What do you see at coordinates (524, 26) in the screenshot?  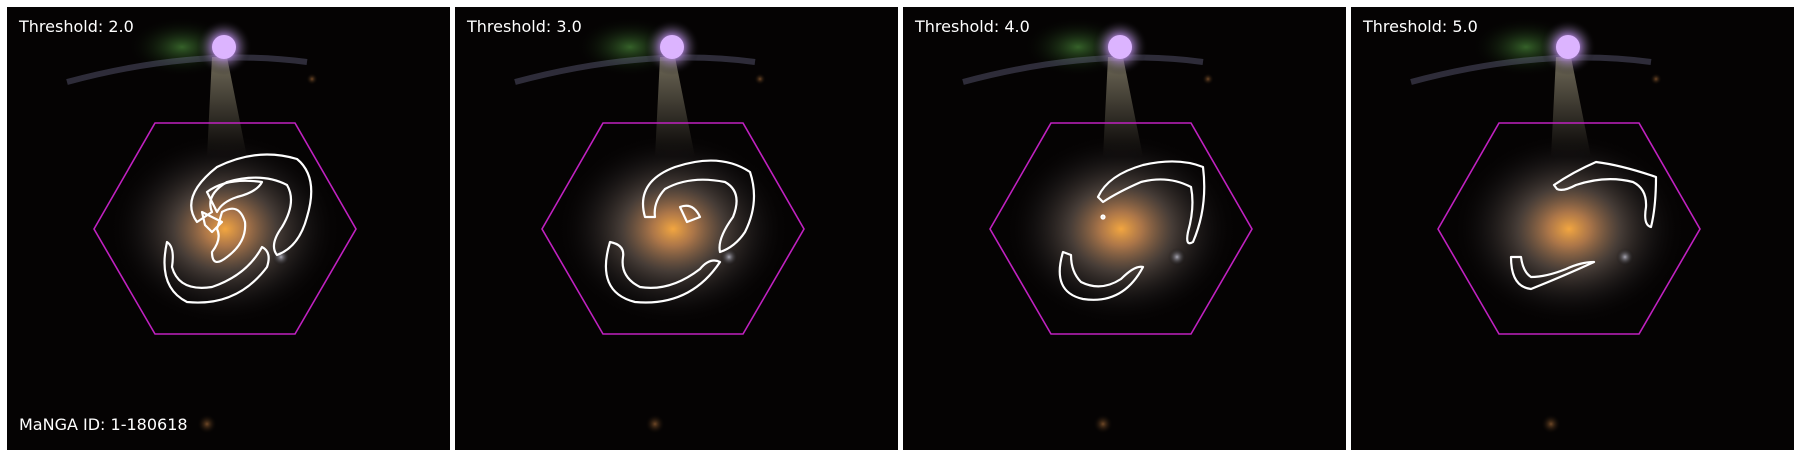 I see `threshold-label: Threshold: 3.0` at bounding box center [524, 26].